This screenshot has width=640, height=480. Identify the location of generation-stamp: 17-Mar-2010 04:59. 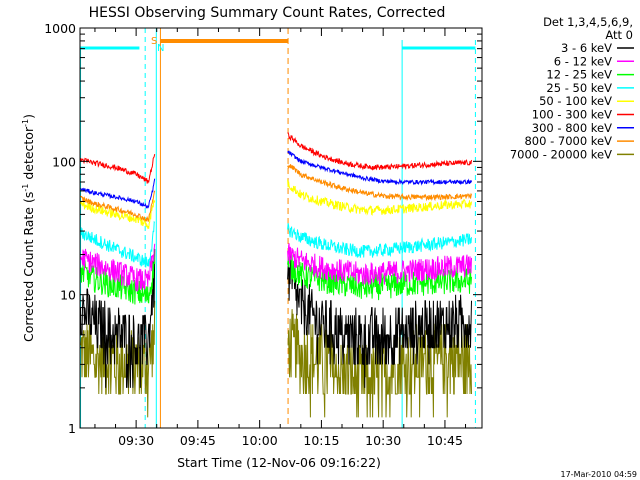
(599, 474).